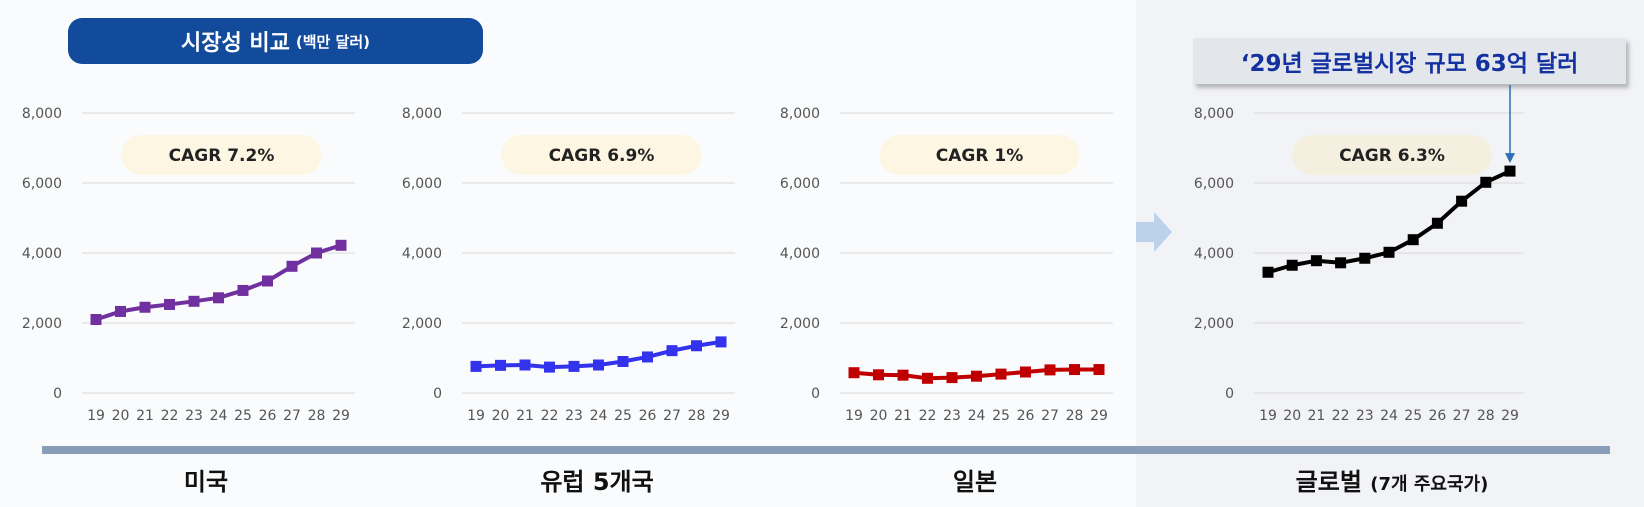 The image size is (1644, 507). I want to click on title-banner: 시장성 비교 (백만 달러), so click(275, 41).